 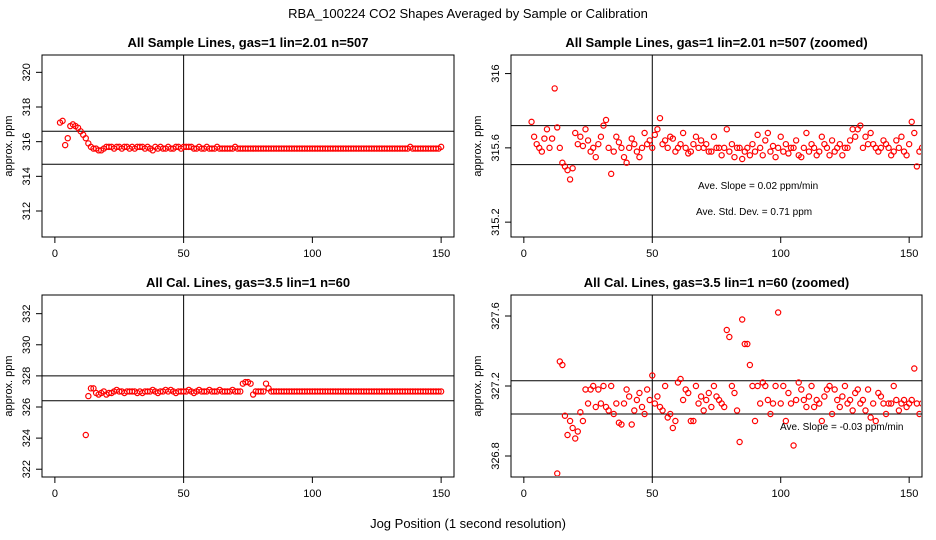 I want to click on y-tick-label: 320, so click(x=27, y=72).